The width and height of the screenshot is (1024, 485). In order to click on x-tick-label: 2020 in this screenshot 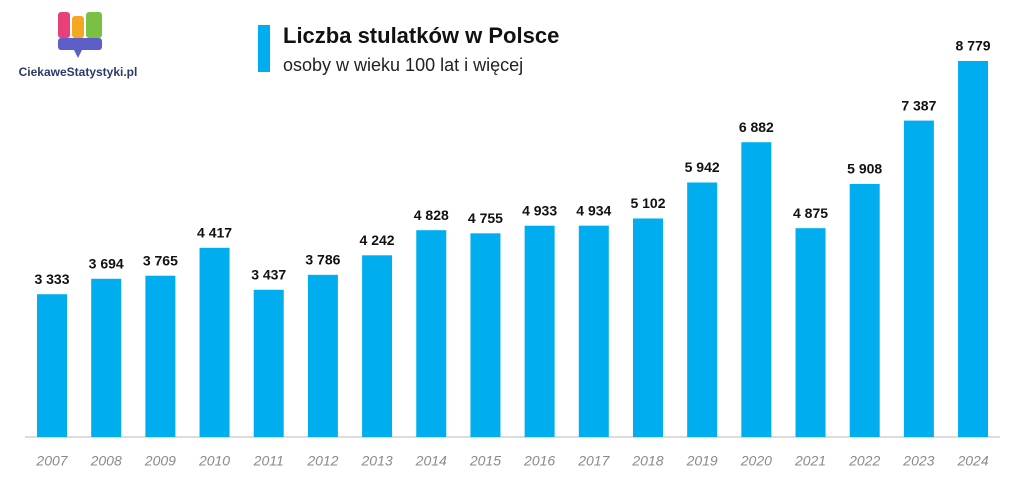, I will do `click(756, 461)`.